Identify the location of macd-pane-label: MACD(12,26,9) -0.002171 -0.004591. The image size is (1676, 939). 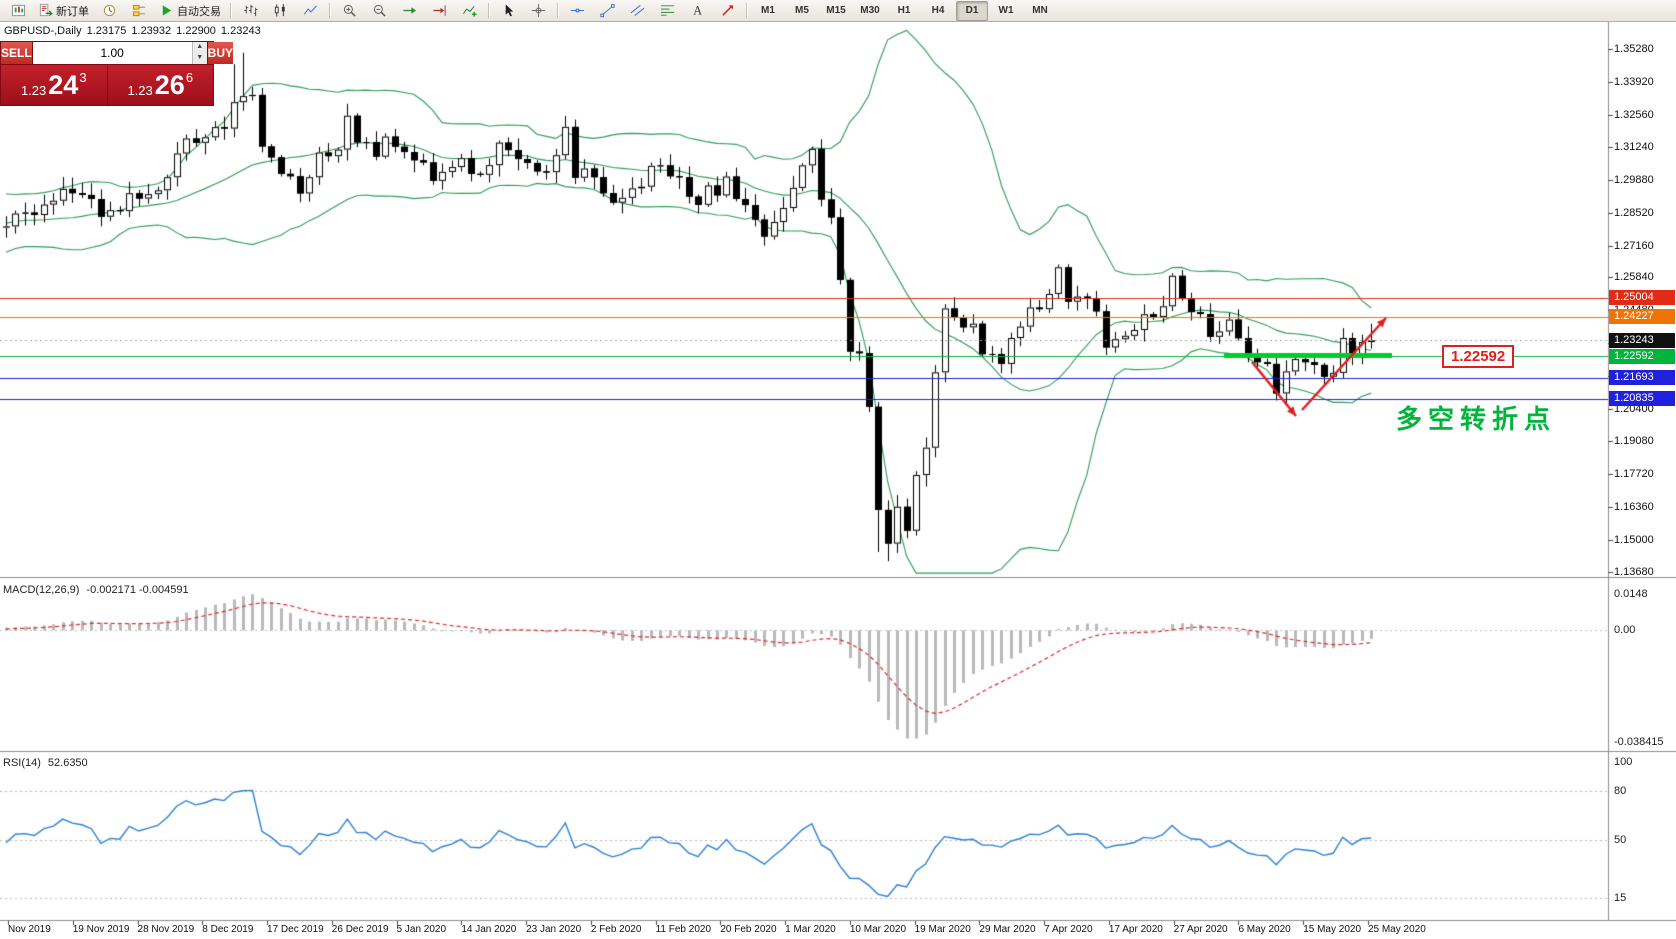
(96, 590).